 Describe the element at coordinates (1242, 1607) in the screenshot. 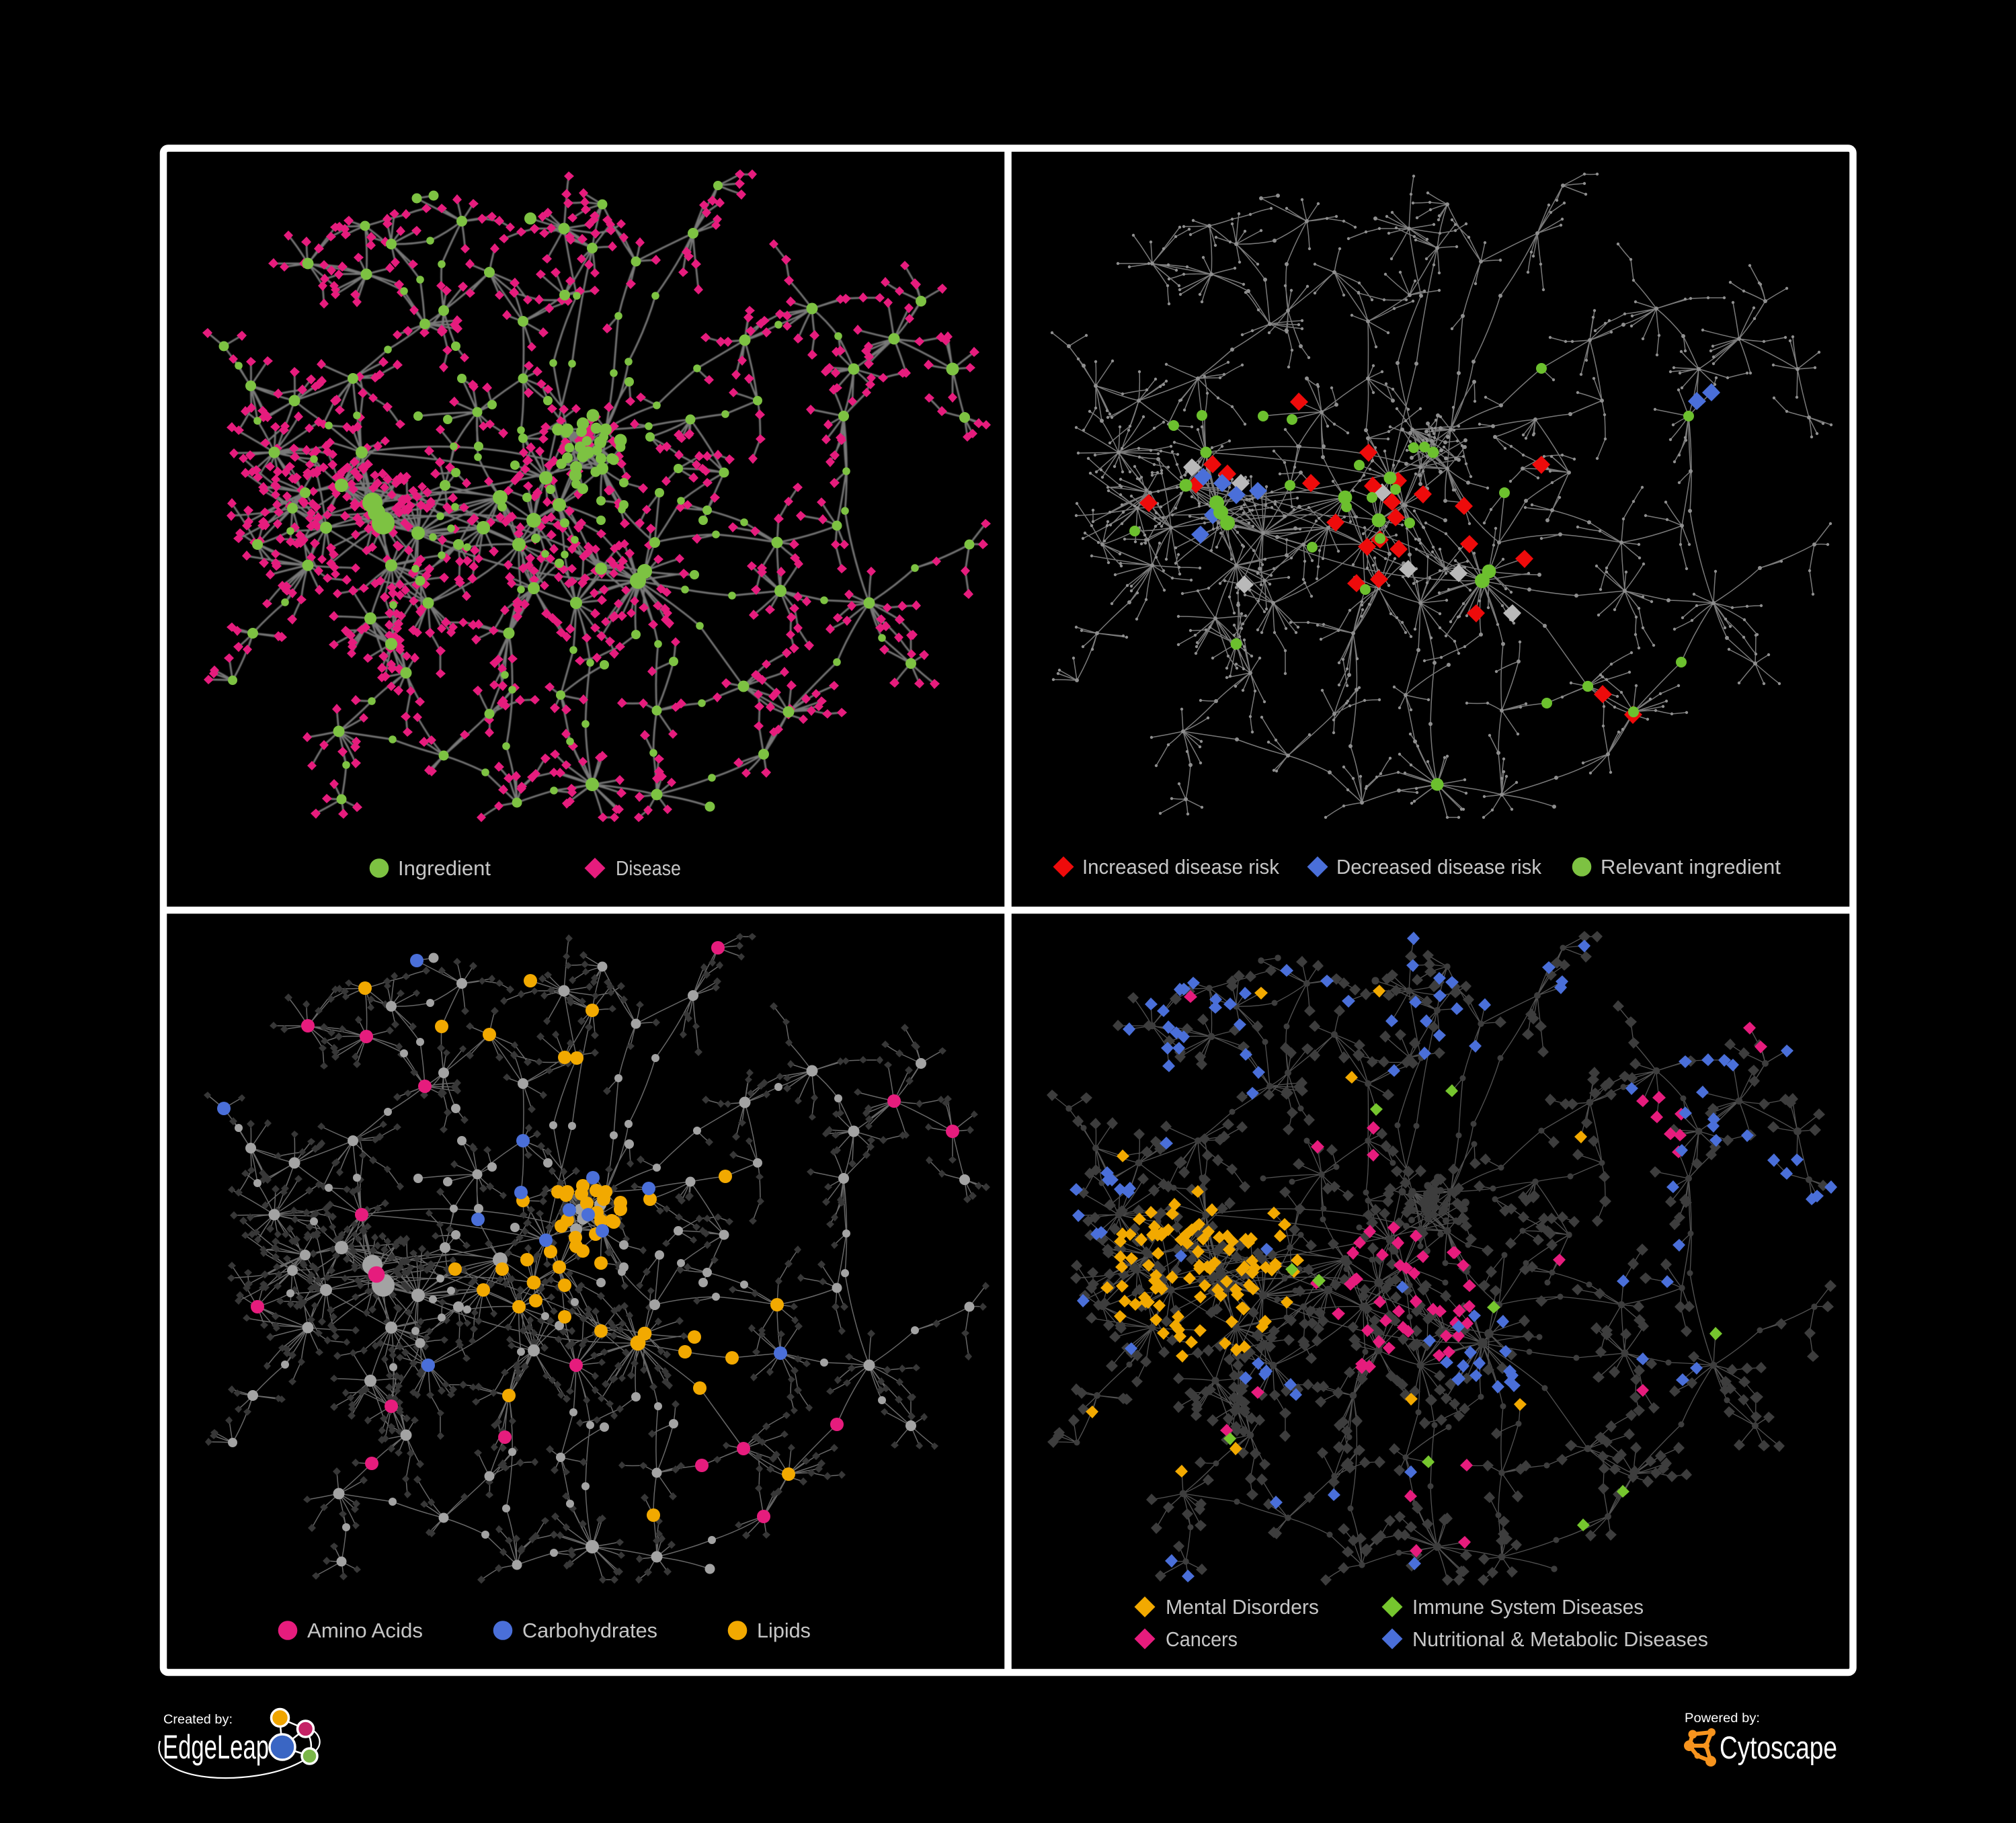

I see `svg-text: Mental Disorders` at that location.